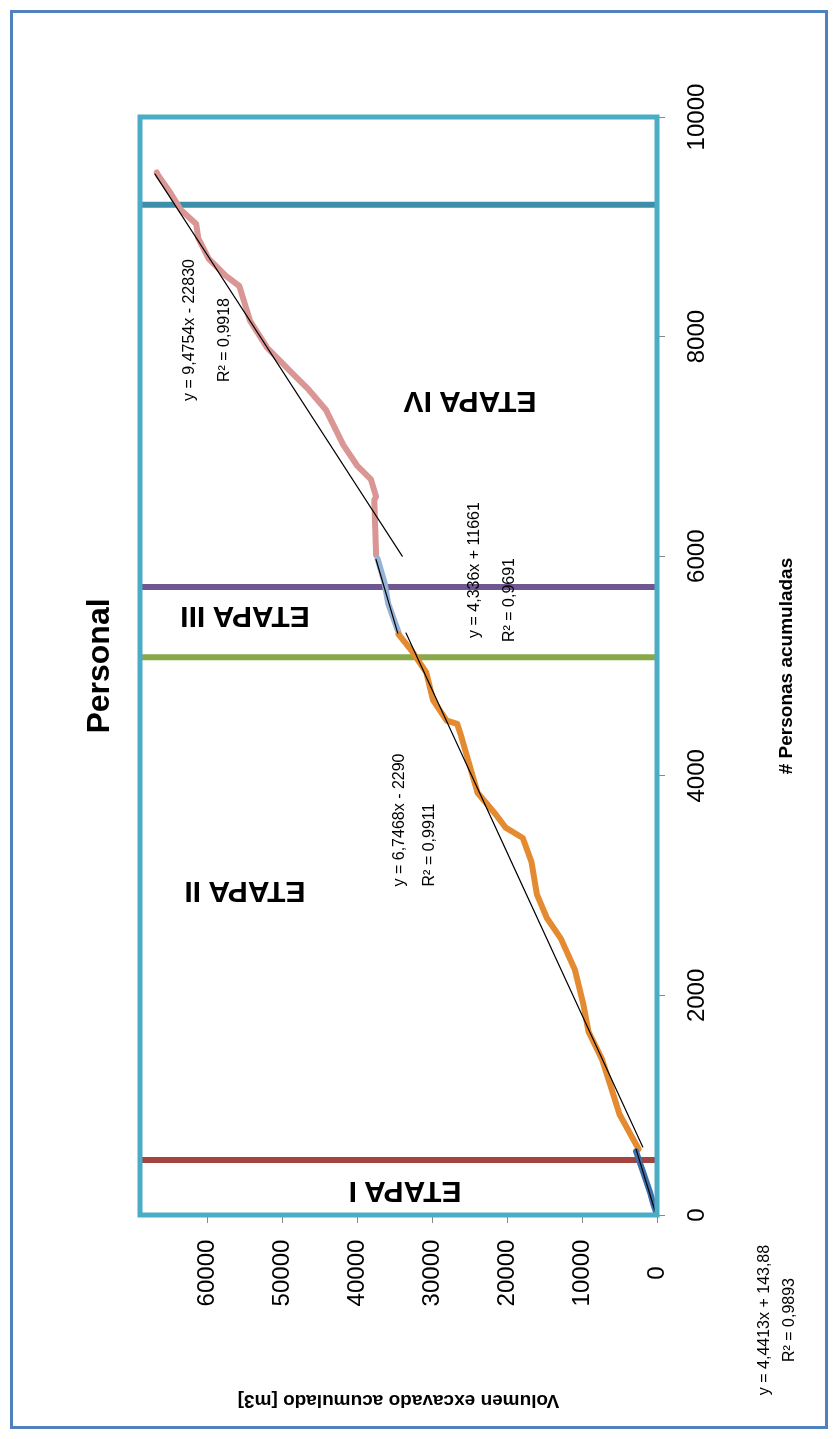 Image resolution: width=835 pixels, height=1439 pixels. What do you see at coordinates (695, 995) in the screenshot?
I see `y-tick-label: 2000` at bounding box center [695, 995].